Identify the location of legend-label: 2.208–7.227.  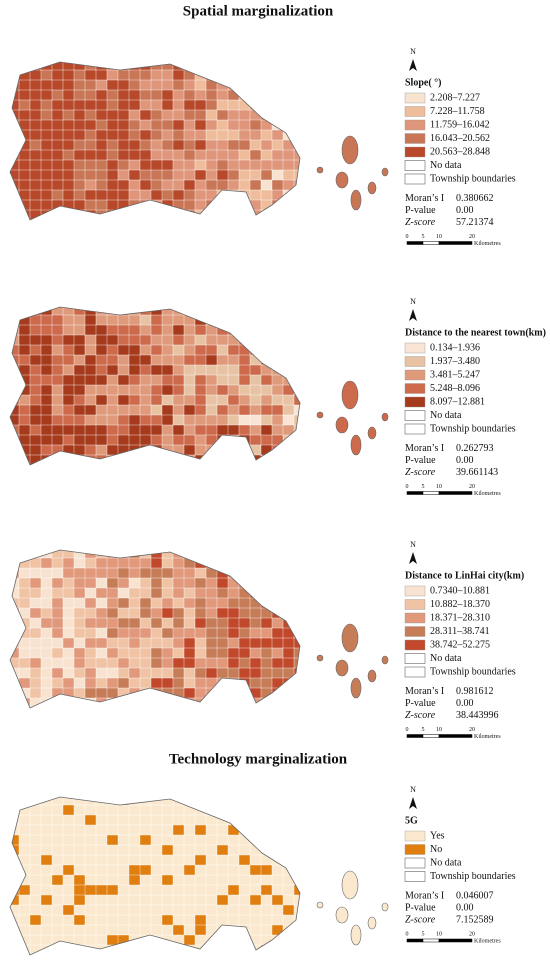
(455, 97).